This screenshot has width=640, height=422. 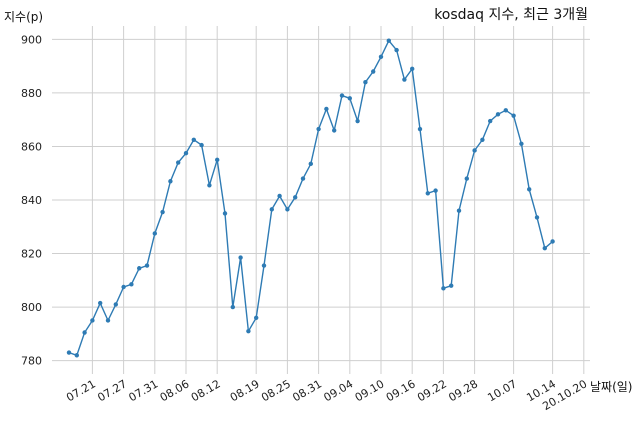 What do you see at coordinates (611, 387) in the screenshot?
I see `x-axis-label: 날짜(일)` at bounding box center [611, 387].